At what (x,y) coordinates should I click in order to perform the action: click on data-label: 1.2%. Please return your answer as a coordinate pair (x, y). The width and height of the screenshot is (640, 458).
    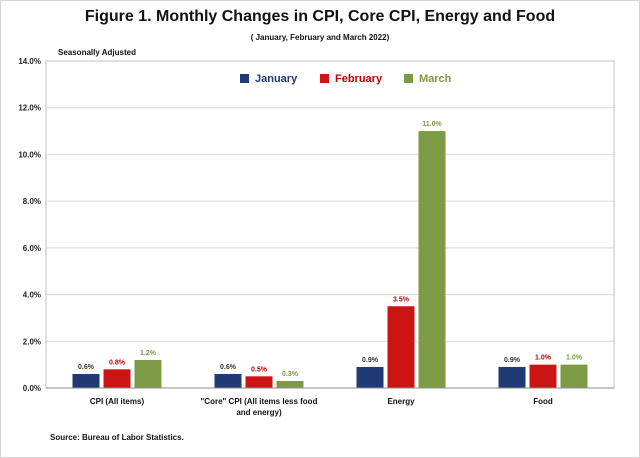
    Looking at the image, I should click on (148, 353).